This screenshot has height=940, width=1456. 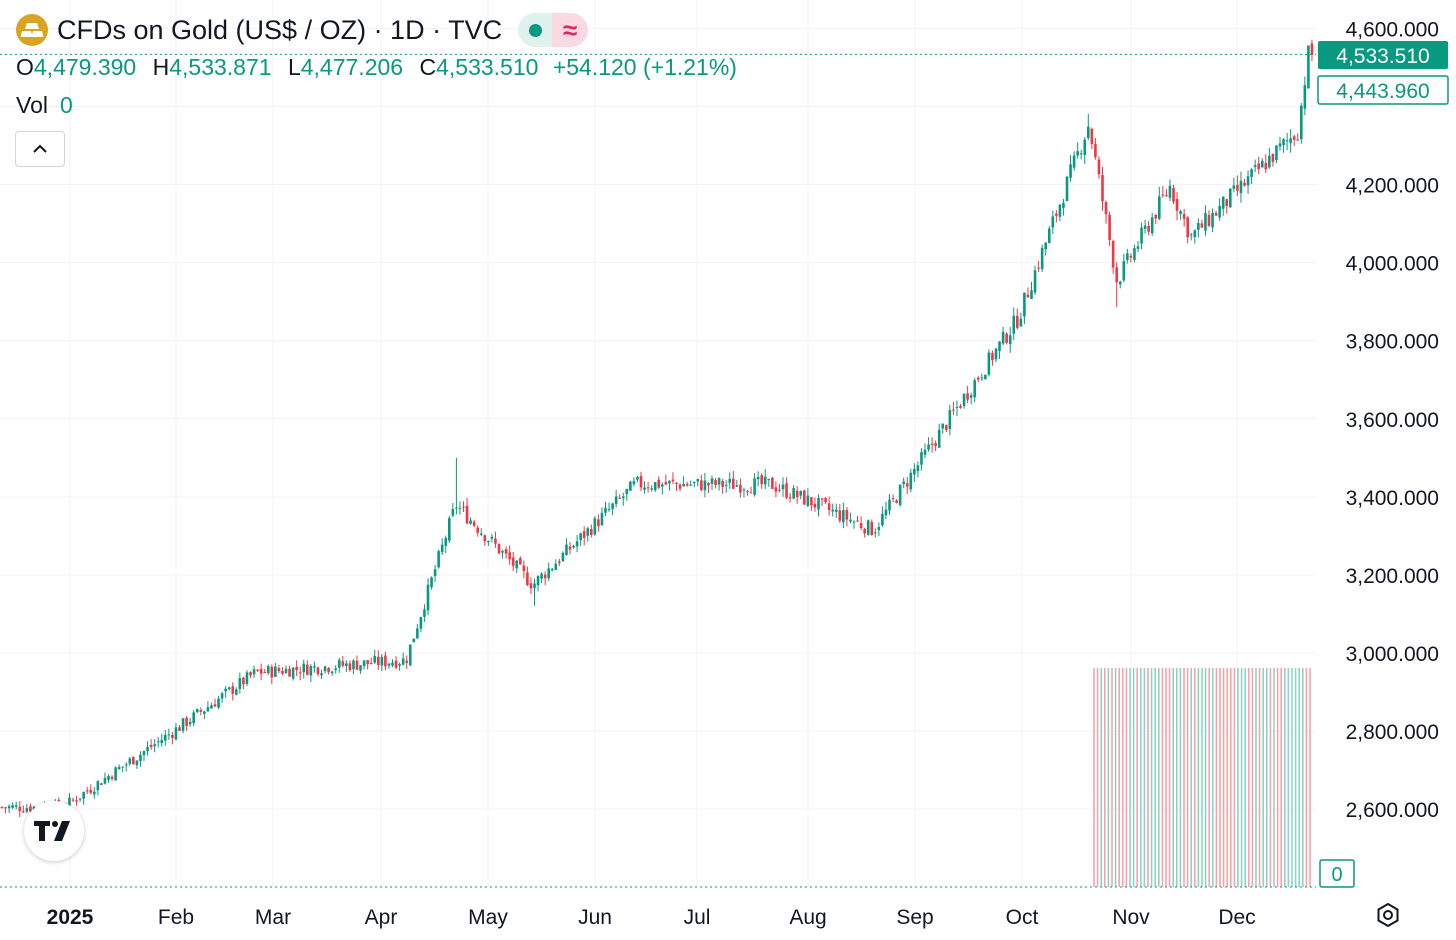 I want to click on market-open-dot-icon, so click(x=535, y=30).